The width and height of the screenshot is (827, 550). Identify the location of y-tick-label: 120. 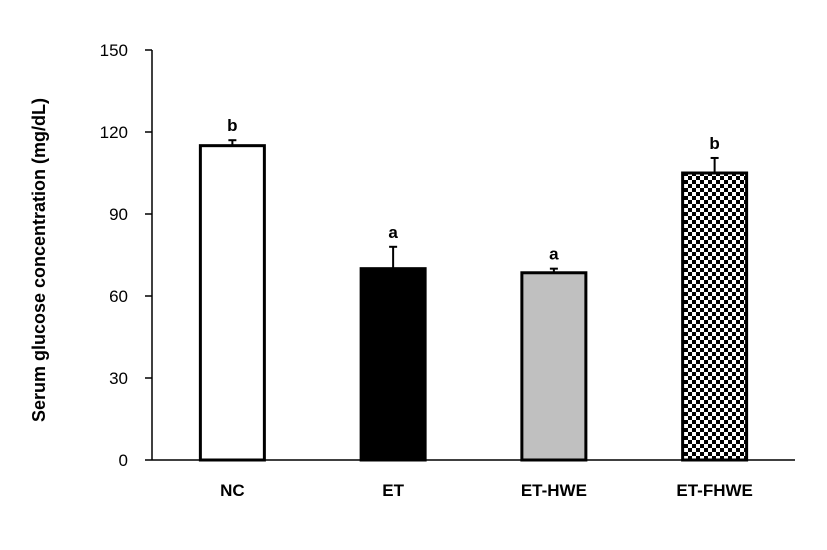
(114, 132).